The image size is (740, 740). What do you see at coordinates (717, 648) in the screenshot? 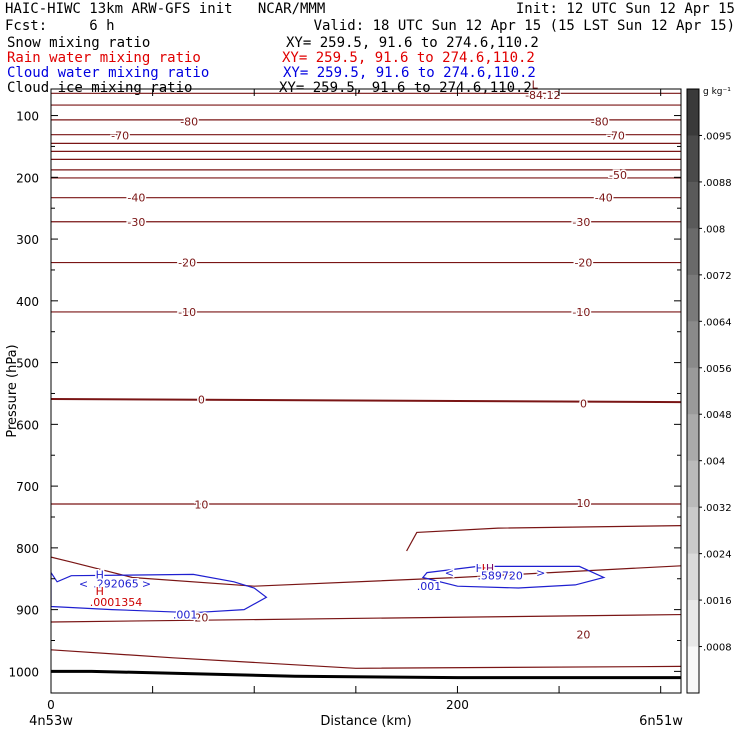
I see `colorbar-tick-label: .0008` at bounding box center [717, 648].